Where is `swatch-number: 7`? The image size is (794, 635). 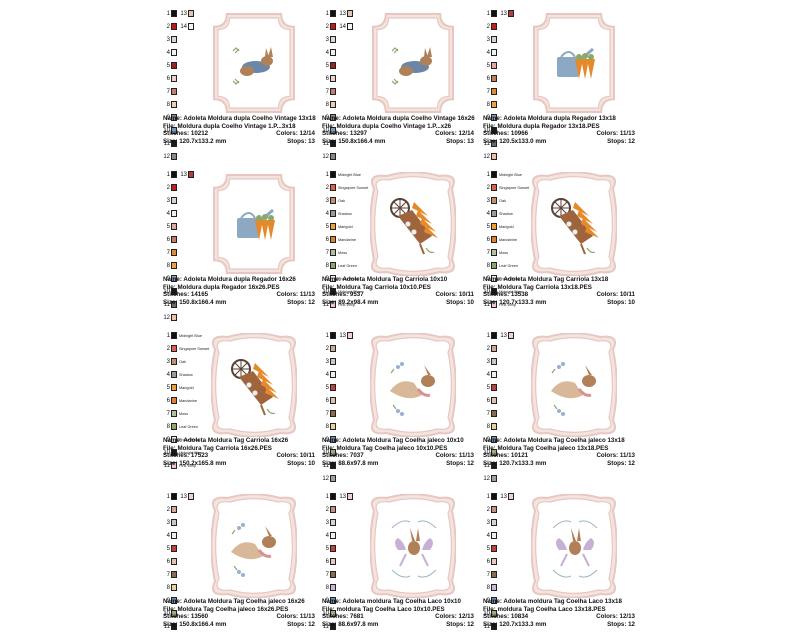 swatch-number: 7 is located at coordinates (168, 92).